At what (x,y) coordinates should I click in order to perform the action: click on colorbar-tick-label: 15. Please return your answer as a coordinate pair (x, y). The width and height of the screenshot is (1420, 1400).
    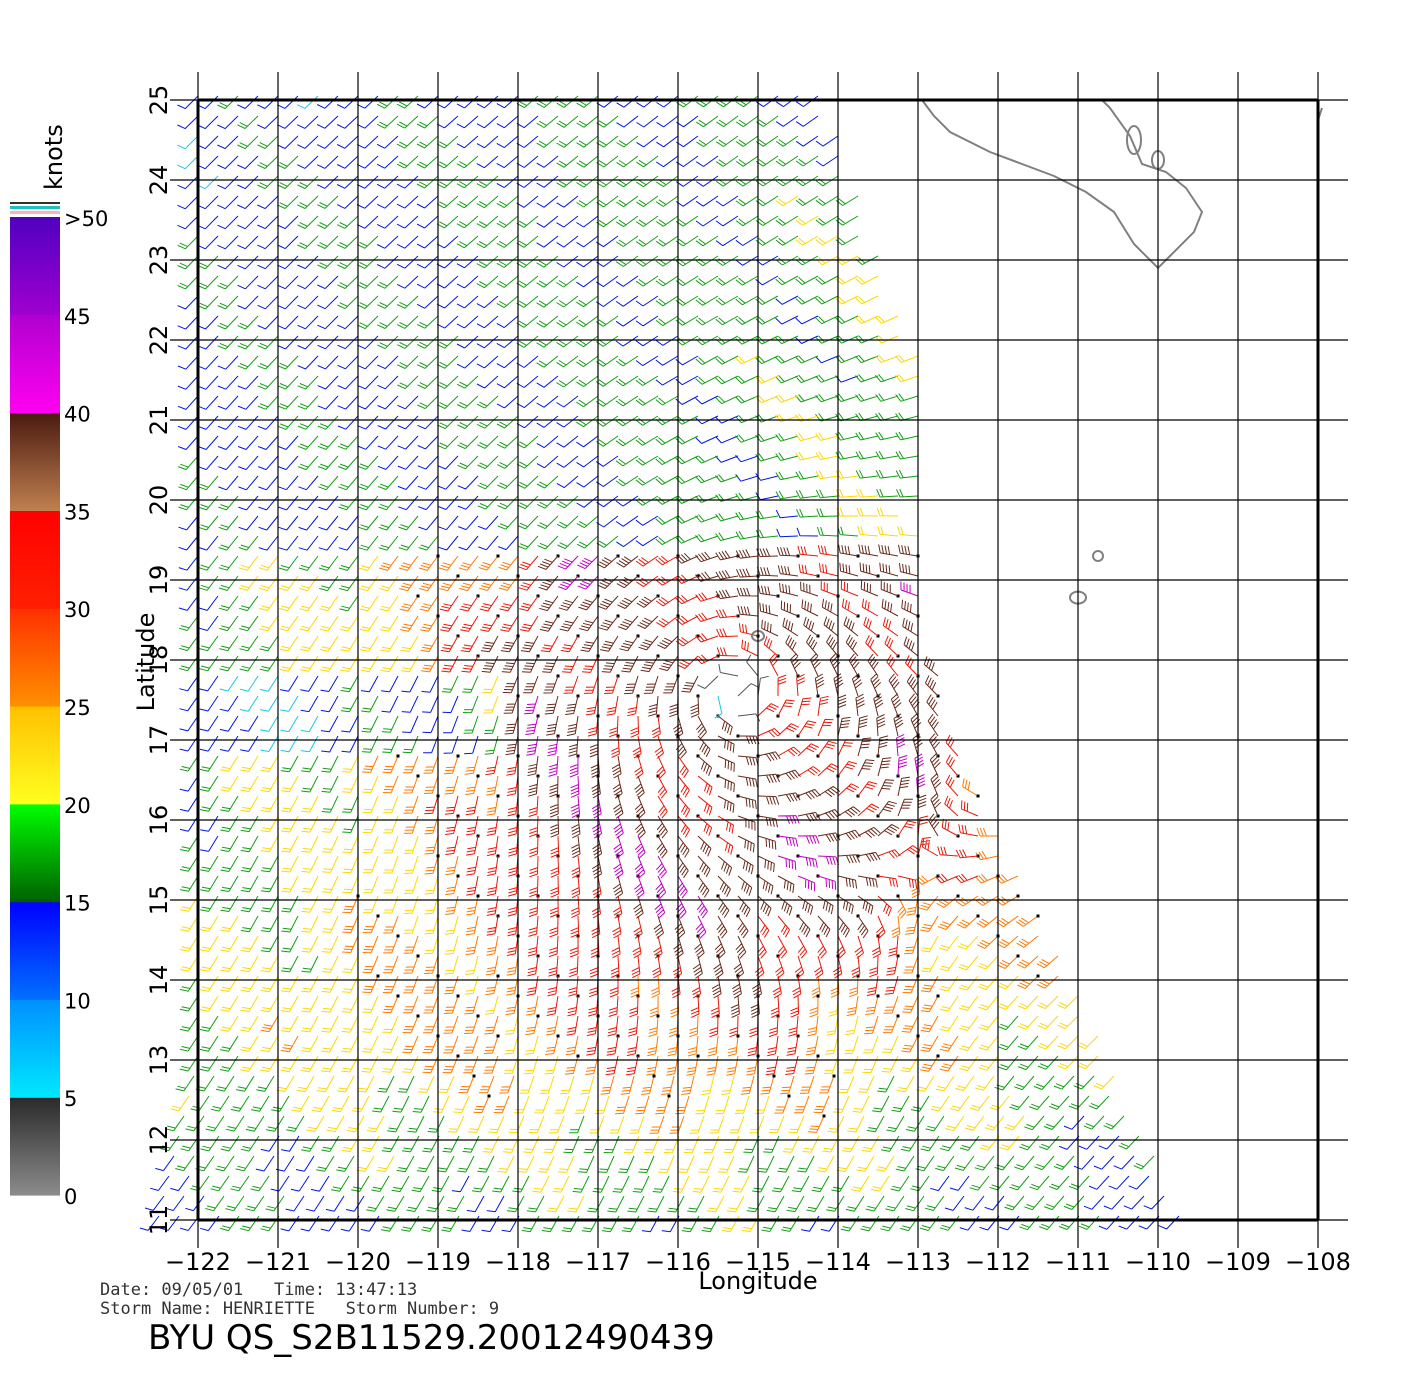
    Looking at the image, I should click on (77, 904).